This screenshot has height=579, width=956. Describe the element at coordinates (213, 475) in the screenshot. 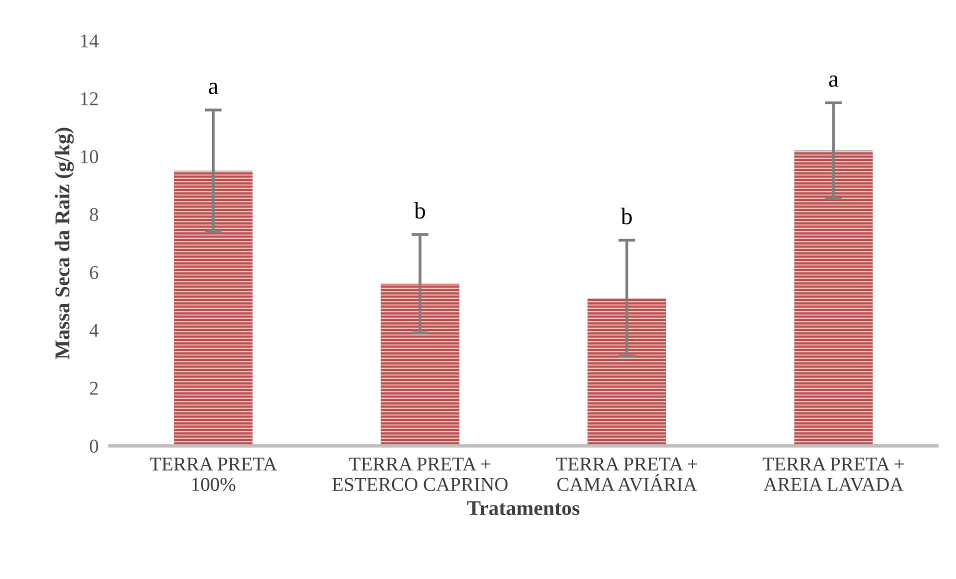

I see `x-tick-label: TERRA PRETA 100%` at that location.